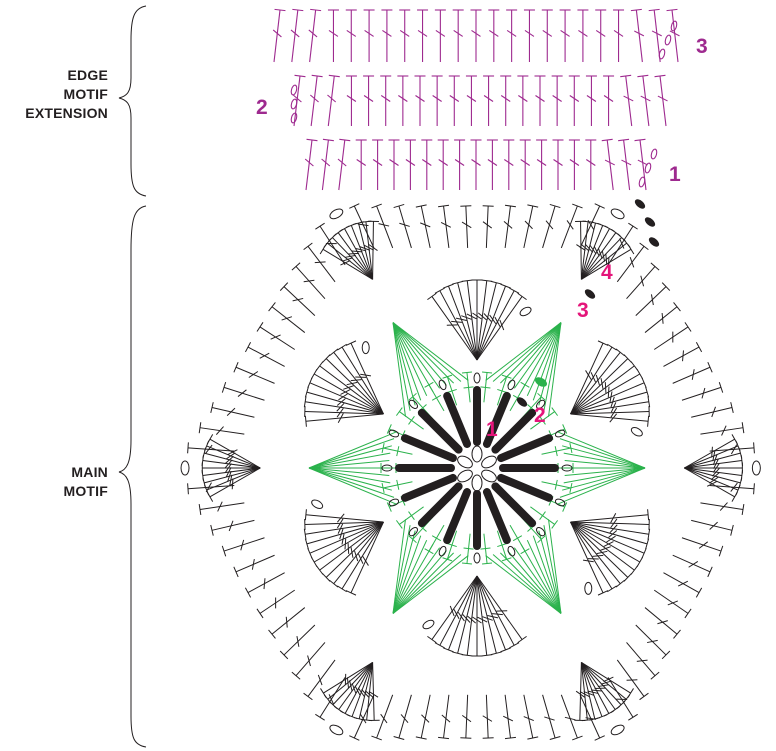  I want to click on petal-chain, so click(428, 624).